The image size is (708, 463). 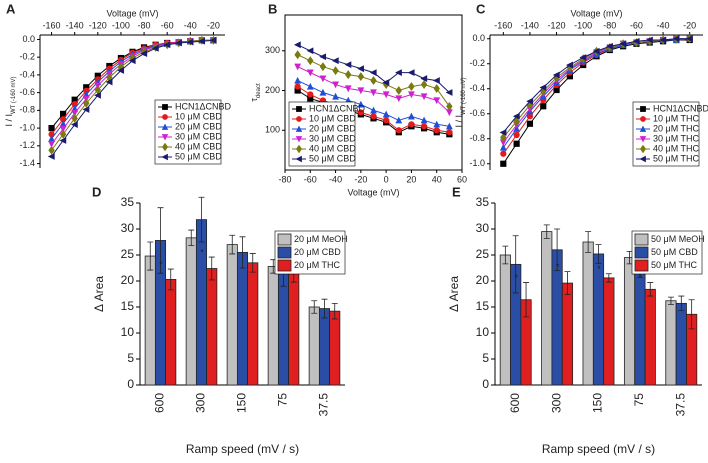 I want to click on x-tick-label: -100, so click(x=583, y=25).